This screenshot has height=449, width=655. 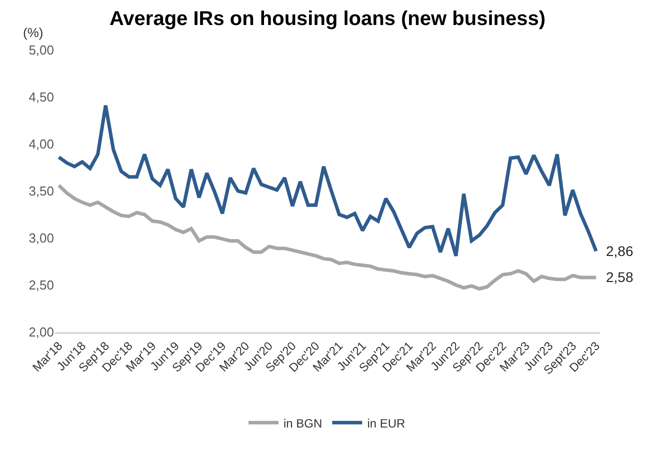 What do you see at coordinates (41, 97) in the screenshot?
I see `y-tick-label: 4,50` at bounding box center [41, 97].